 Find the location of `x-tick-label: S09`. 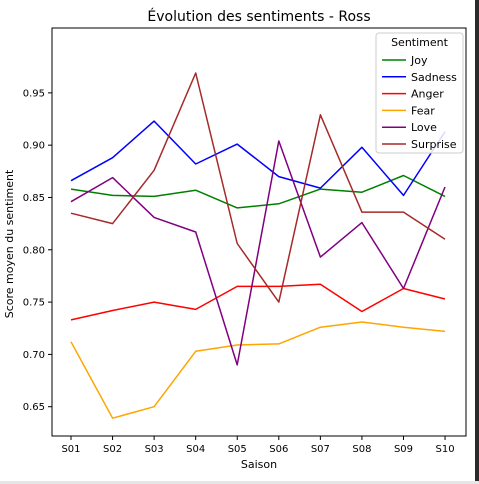

x-tick-label: S09 is located at coordinates (403, 449).